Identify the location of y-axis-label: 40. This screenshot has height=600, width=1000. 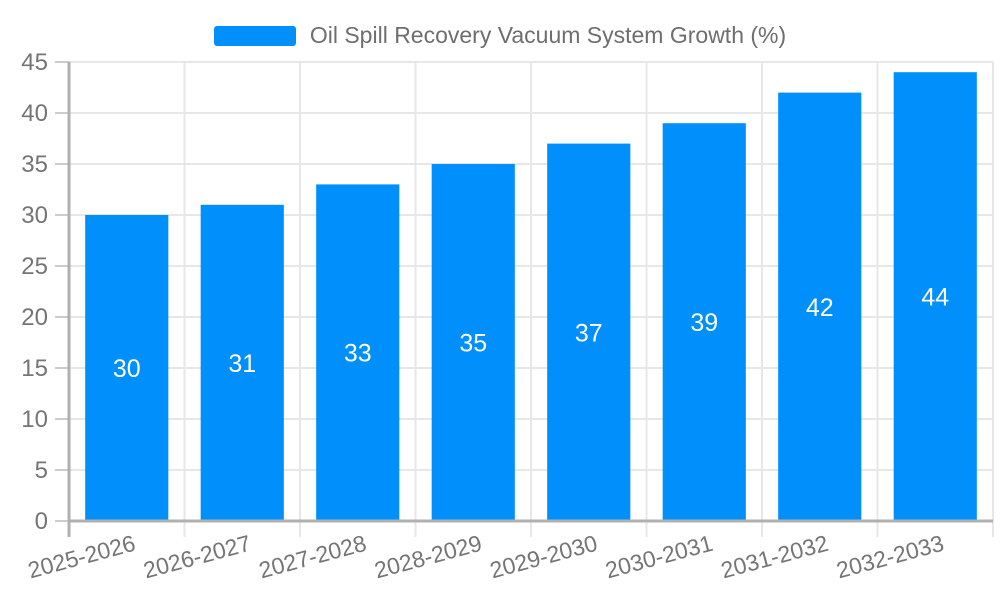
(34, 113).